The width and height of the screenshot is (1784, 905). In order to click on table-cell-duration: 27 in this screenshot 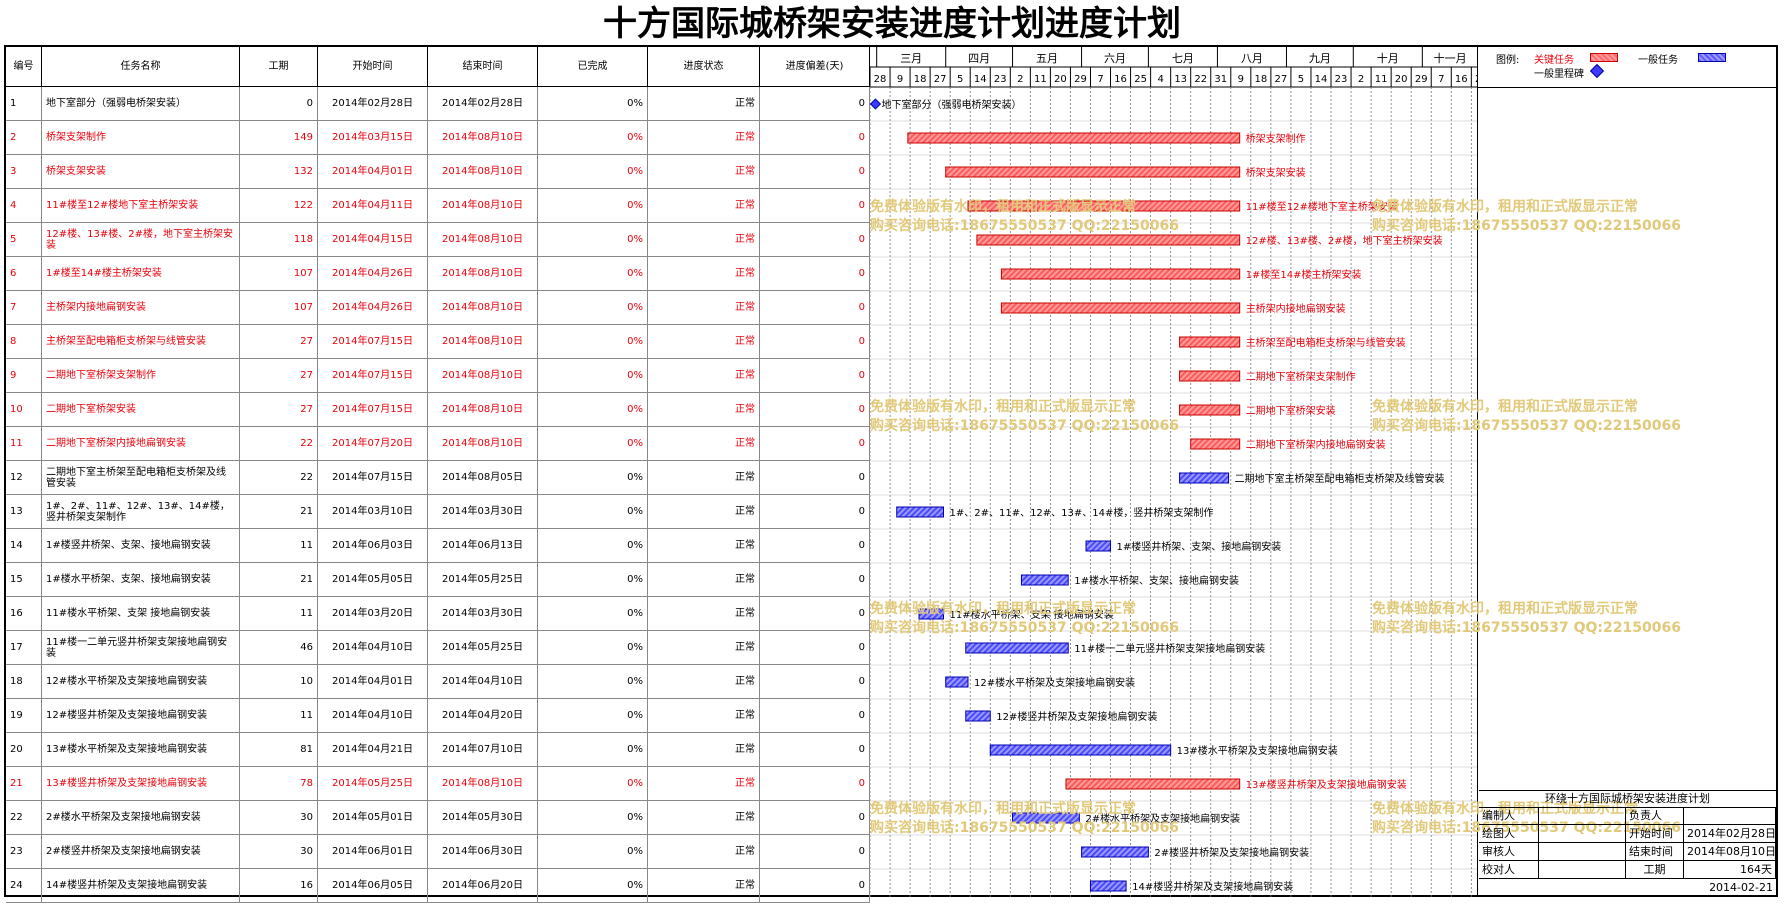, I will do `click(279, 410)`.